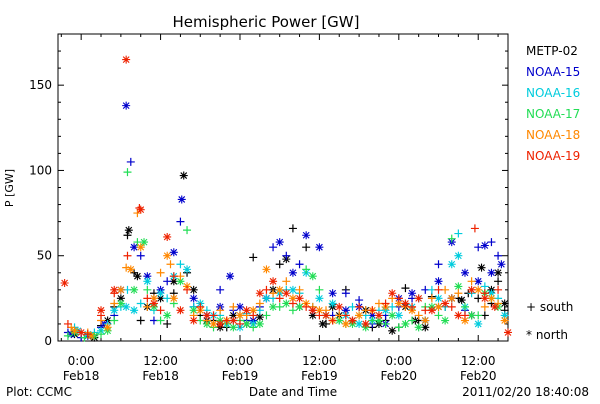  What do you see at coordinates (160, 361) in the screenshot?
I see `x-tick-time-1: 12:00` at bounding box center [160, 361].